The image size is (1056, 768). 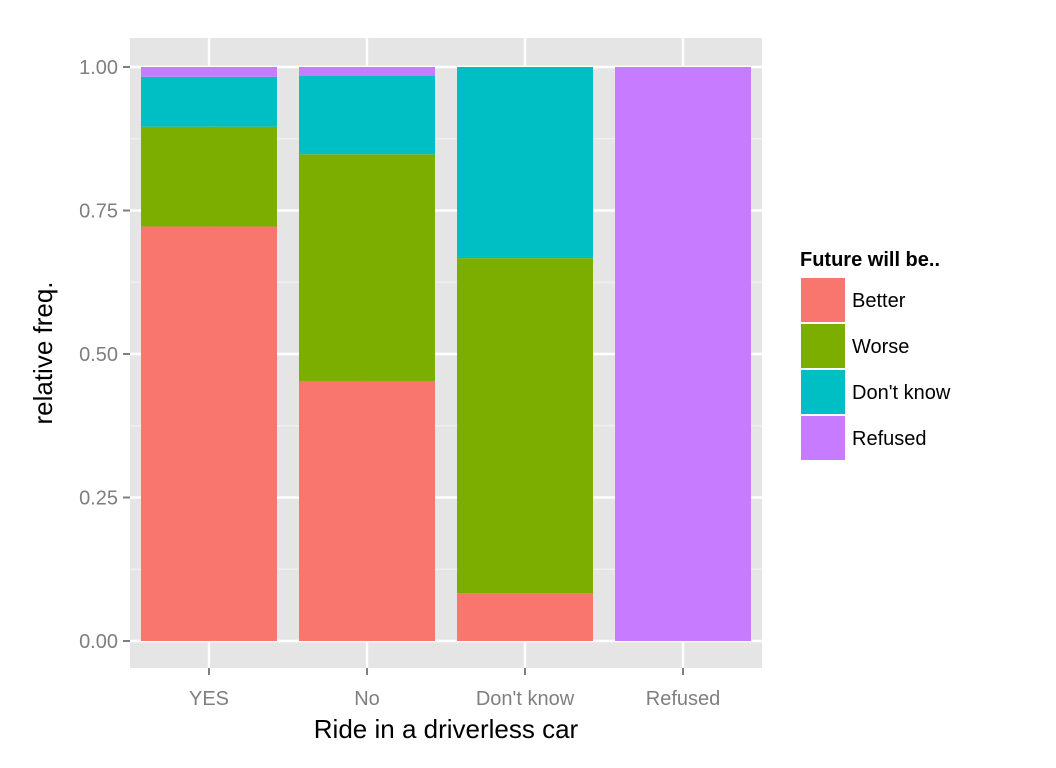 I want to click on x-tick-label: Refused, so click(x=683, y=699).